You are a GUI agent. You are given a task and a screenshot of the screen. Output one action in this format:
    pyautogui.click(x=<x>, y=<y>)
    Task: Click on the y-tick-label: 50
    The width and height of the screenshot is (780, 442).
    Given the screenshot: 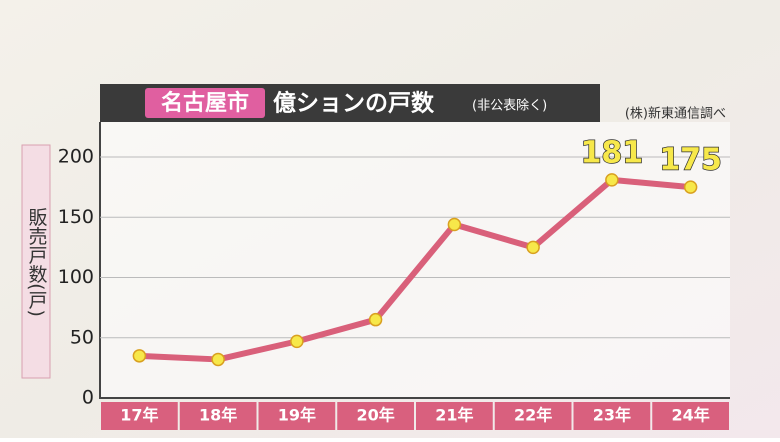 What is the action you would take?
    pyautogui.click(x=82, y=337)
    